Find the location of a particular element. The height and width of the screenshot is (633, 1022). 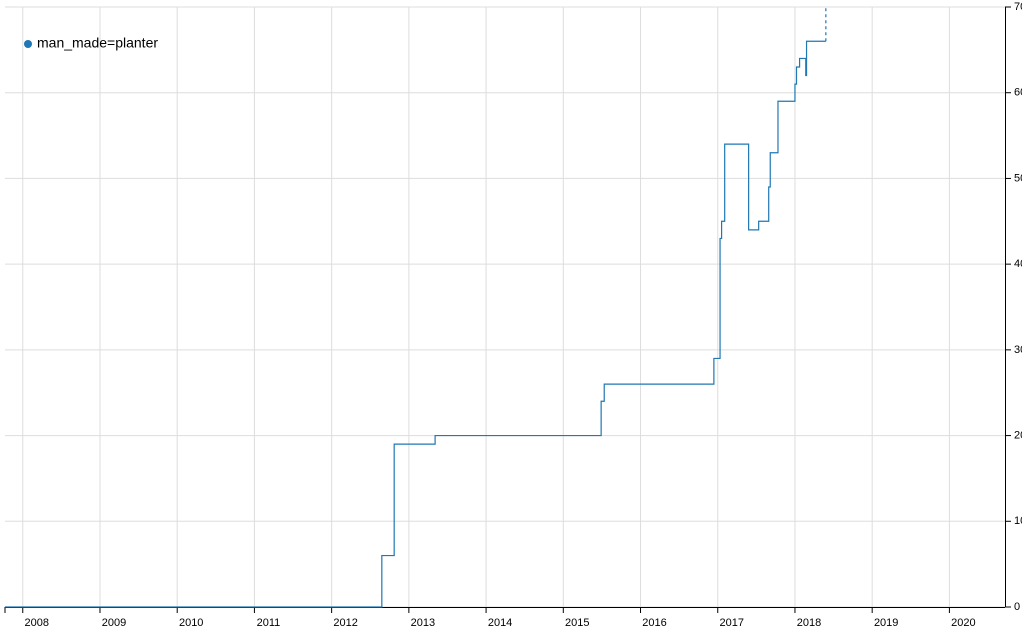

x-tick-label: 2009 is located at coordinates (114, 623).